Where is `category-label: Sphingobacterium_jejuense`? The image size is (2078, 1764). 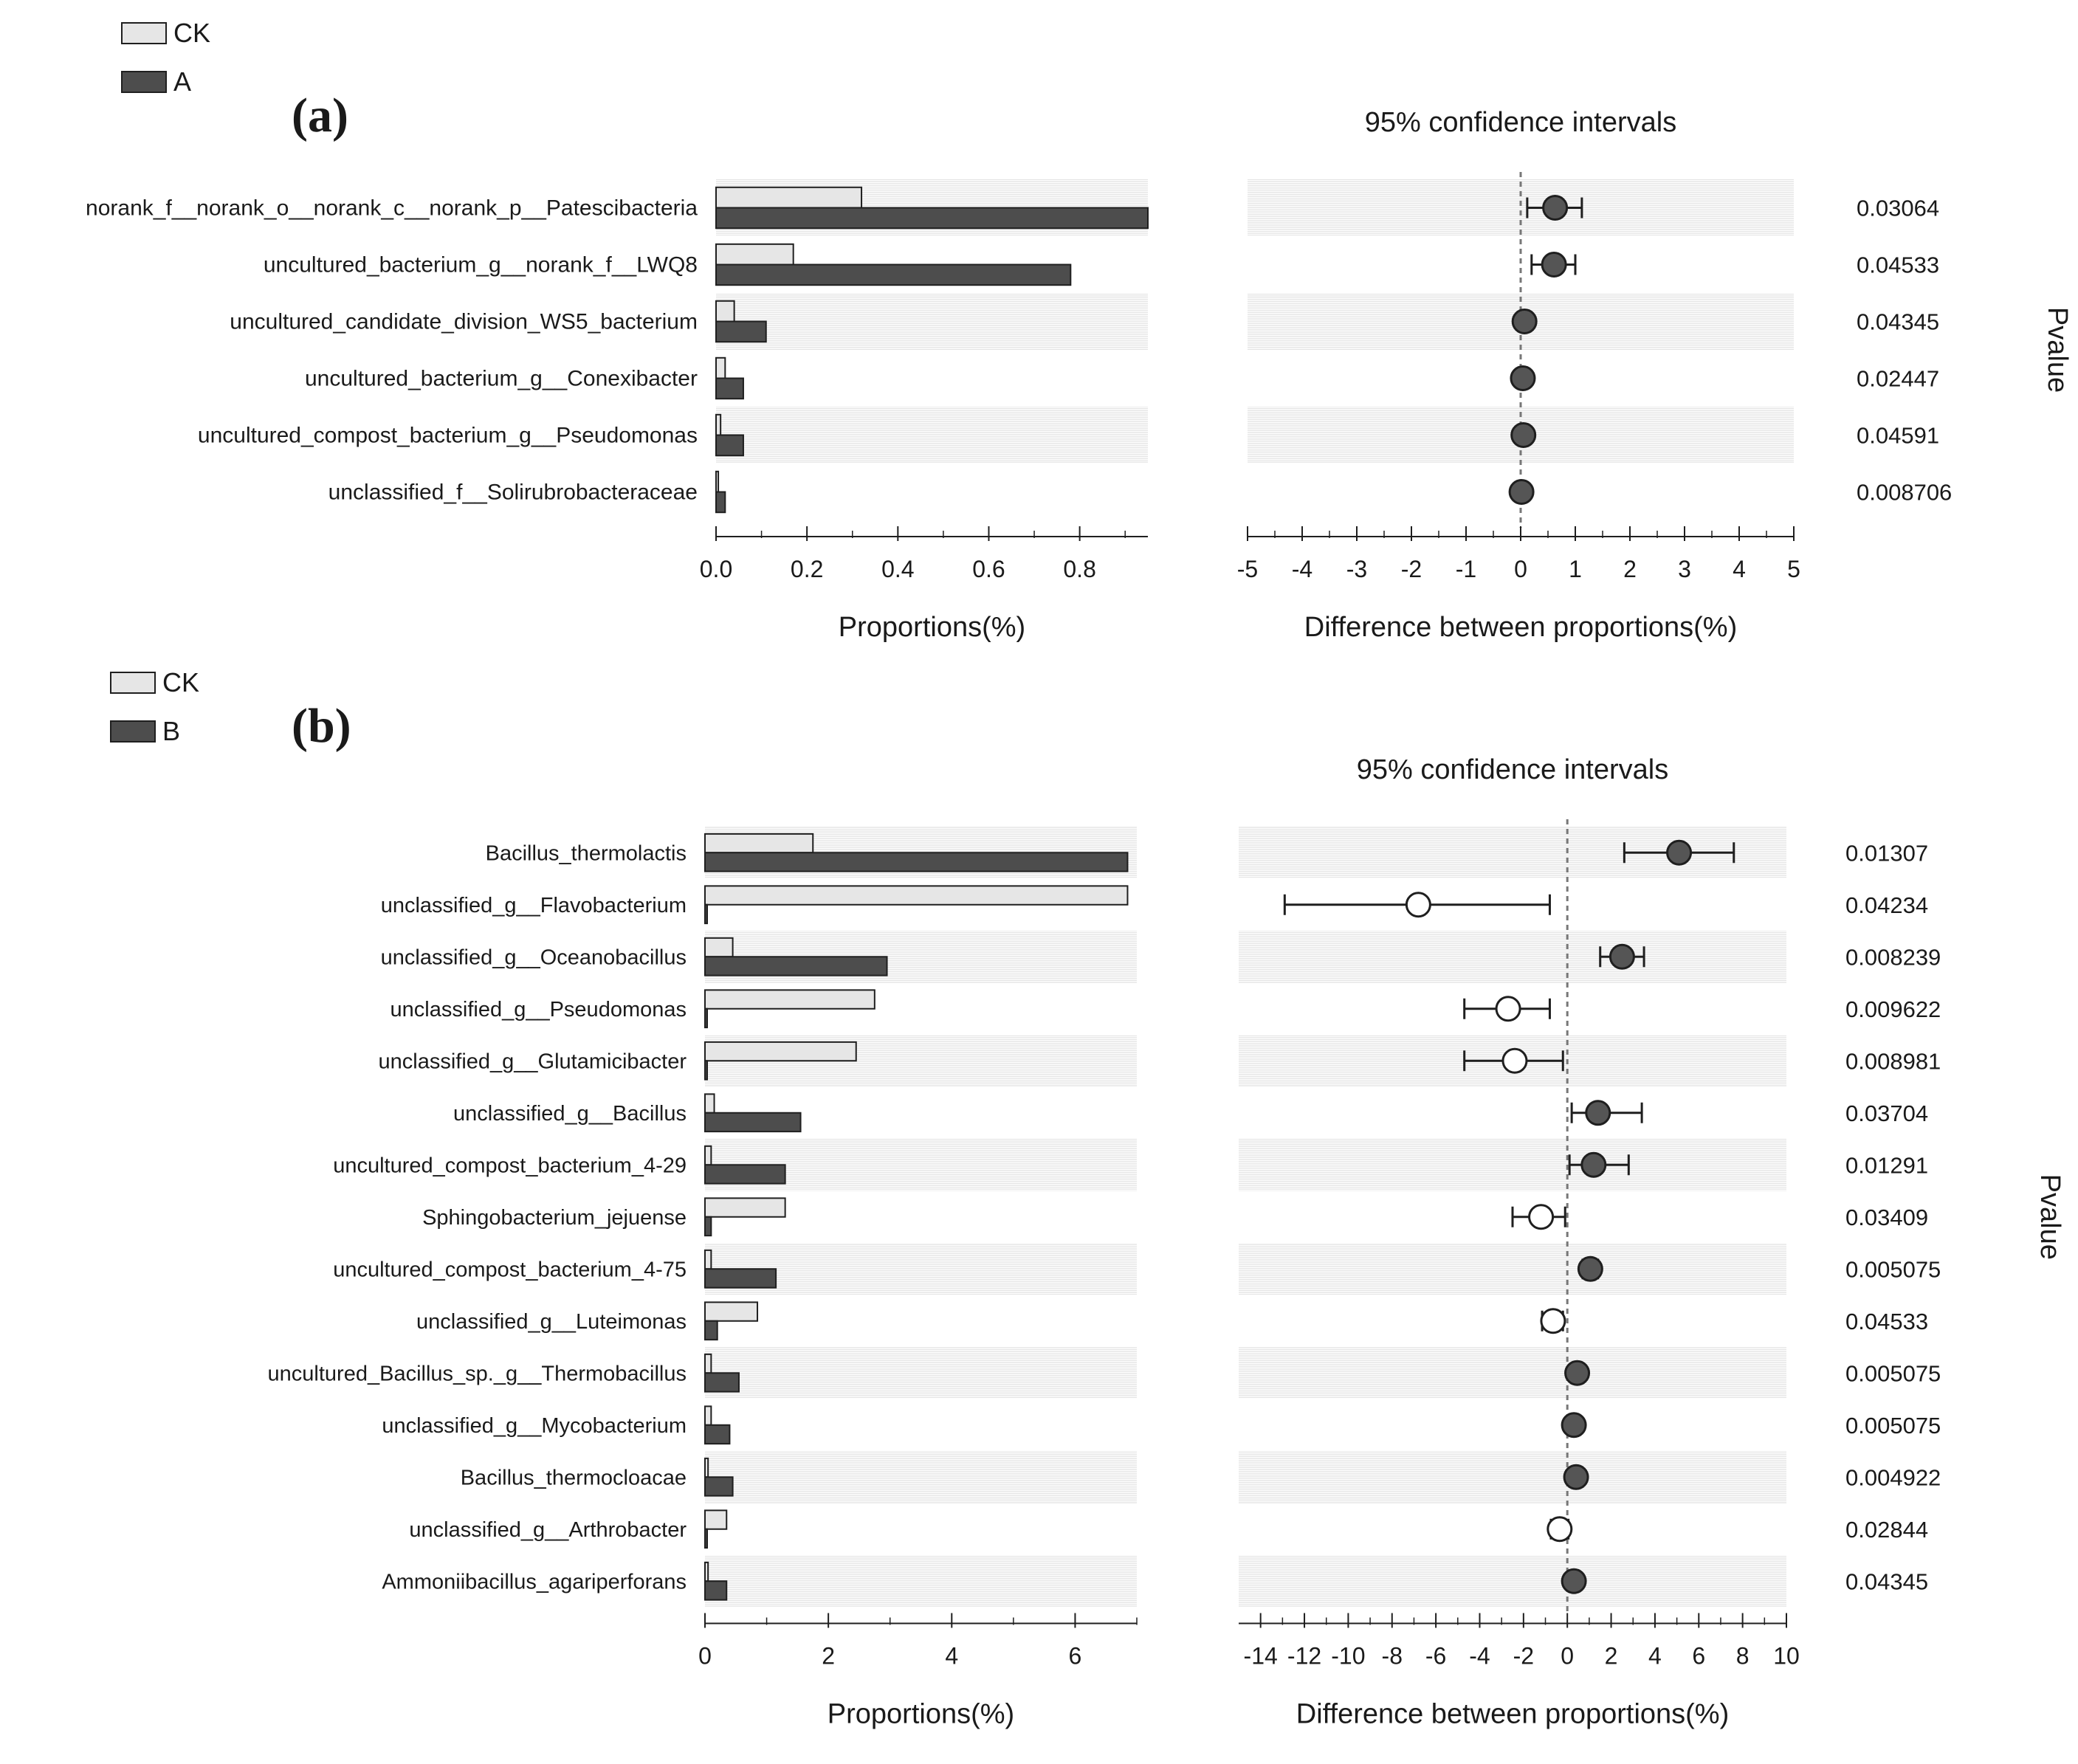
category-label: Sphingobacterium_jejuense is located at coordinates (554, 1218).